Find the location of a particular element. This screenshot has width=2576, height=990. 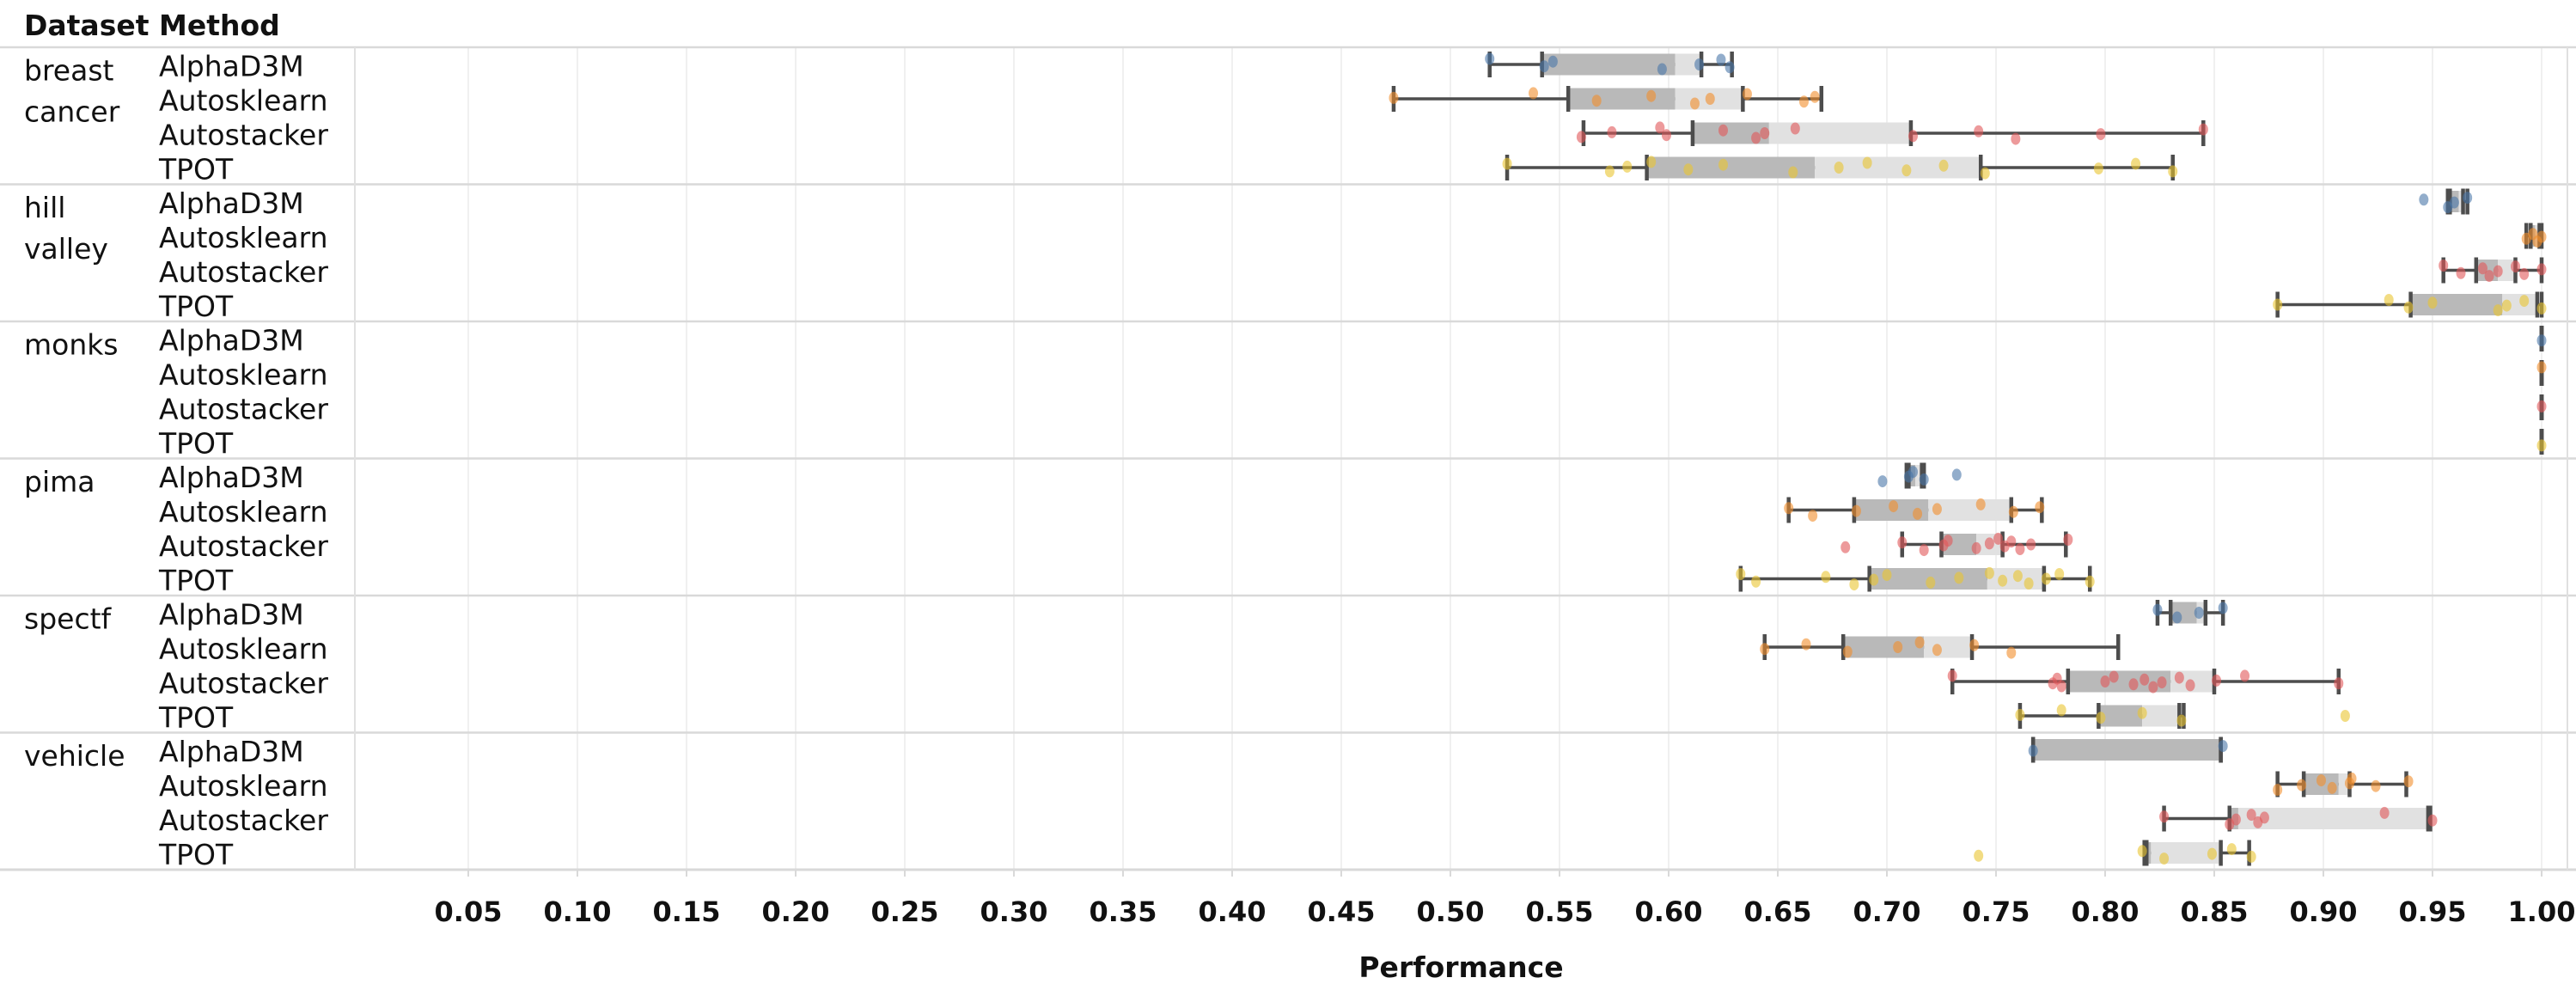

box-q3-edge is located at coordinates (2463, 201).